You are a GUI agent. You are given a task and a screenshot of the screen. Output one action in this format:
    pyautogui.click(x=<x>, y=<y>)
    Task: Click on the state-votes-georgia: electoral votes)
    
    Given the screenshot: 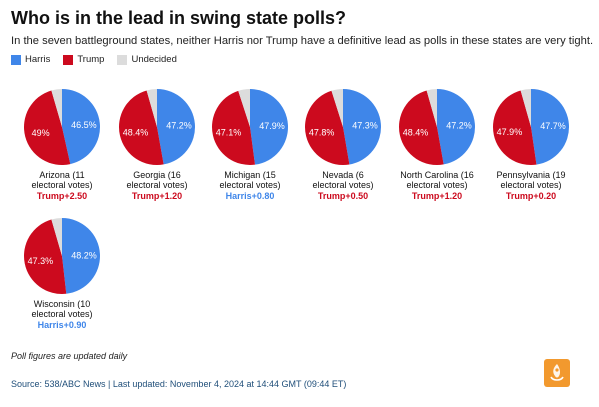 What is the action you would take?
    pyautogui.click(x=156, y=185)
    